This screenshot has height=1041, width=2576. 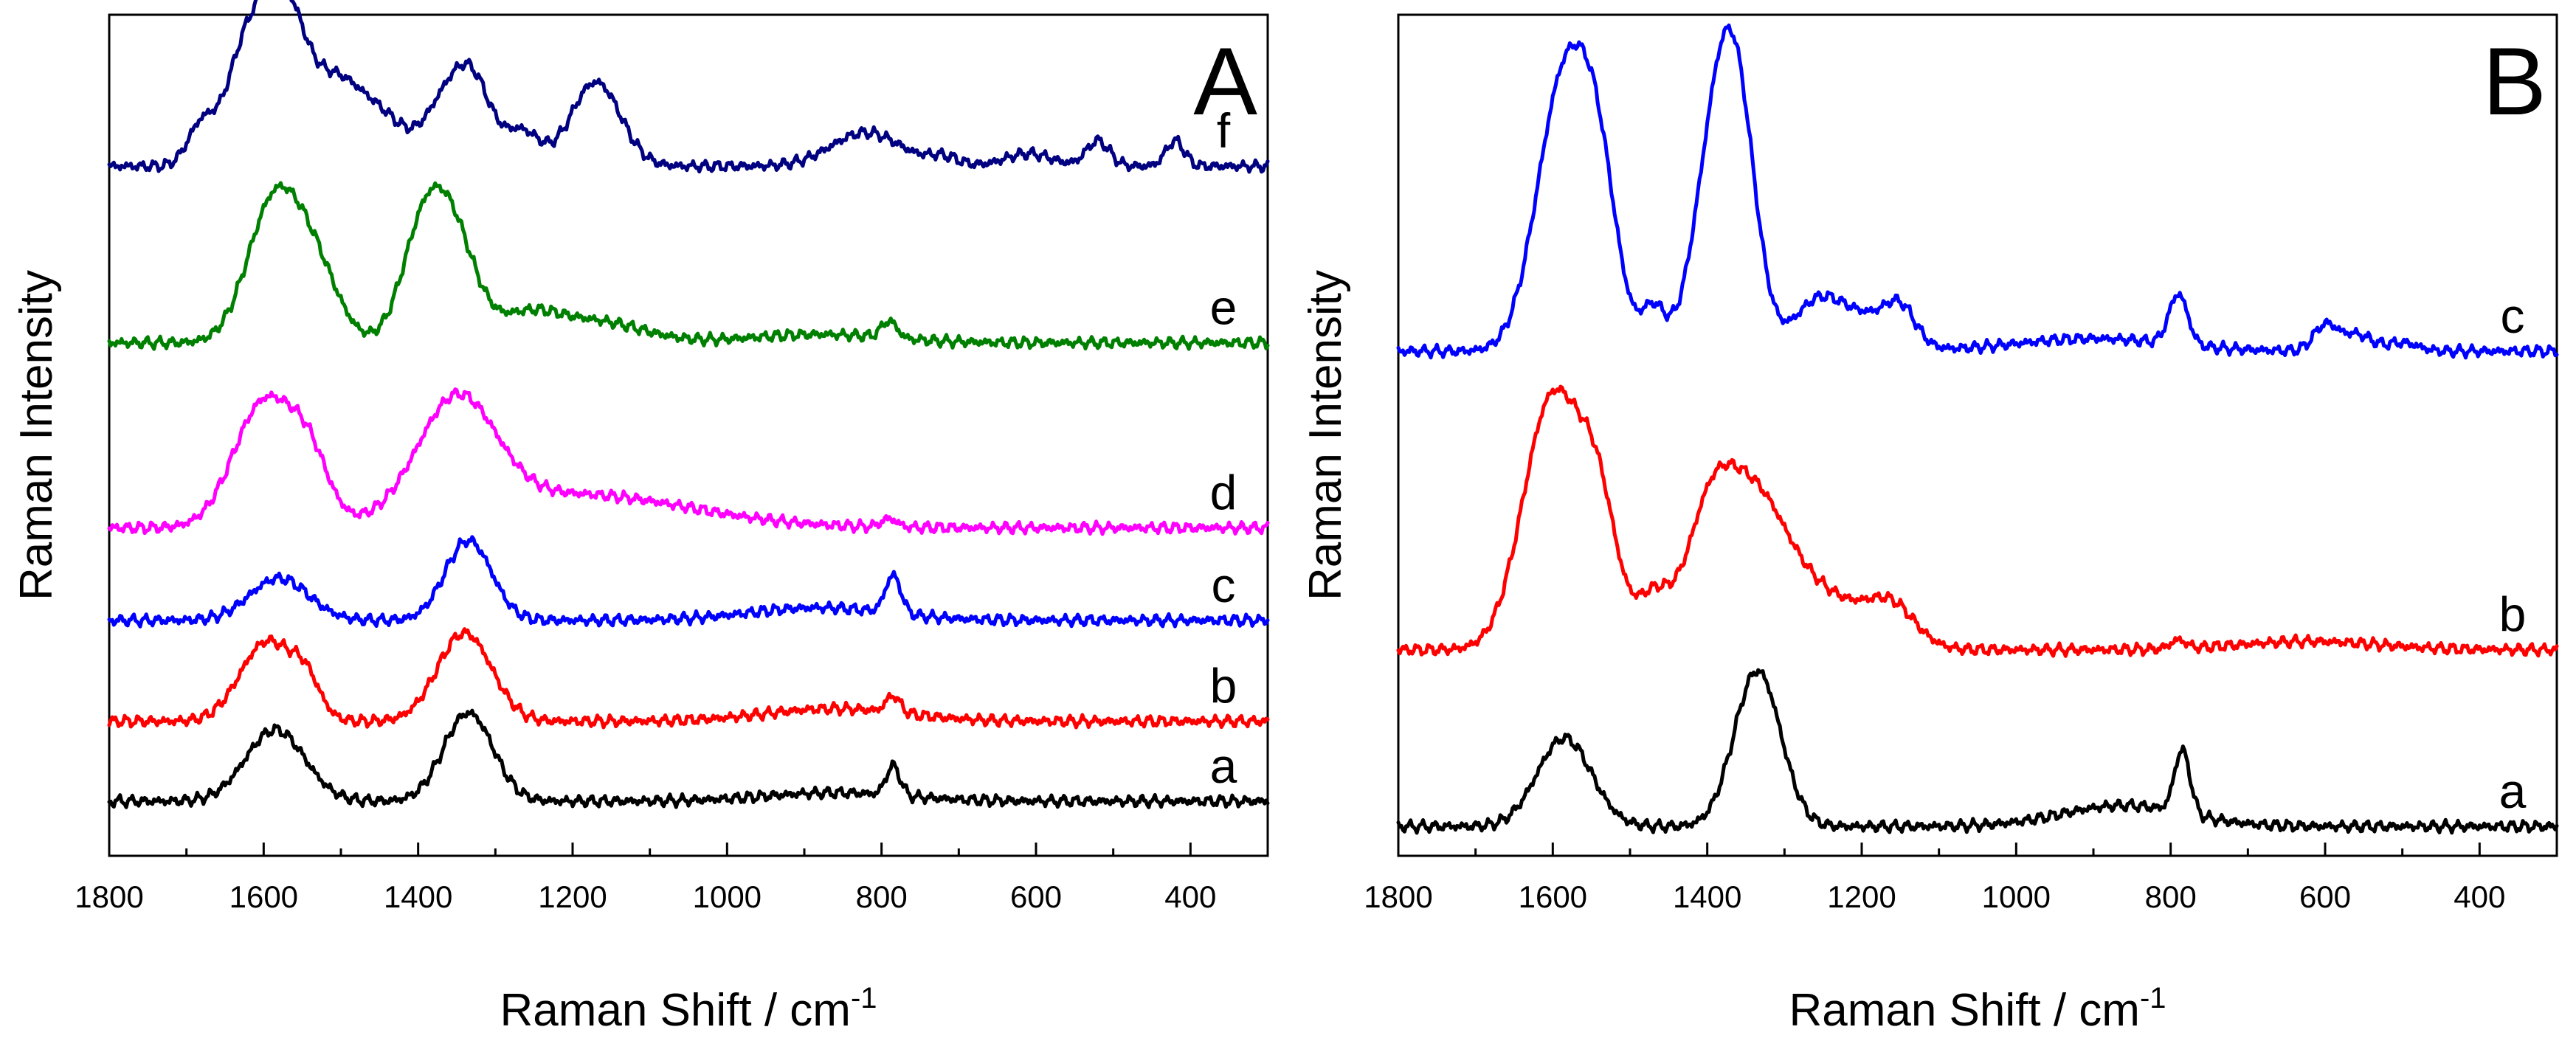 What do you see at coordinates (1224, 130) in the screenshot?
I see `panel-a-series-f-label: f` at bounding box center [1224, 130].